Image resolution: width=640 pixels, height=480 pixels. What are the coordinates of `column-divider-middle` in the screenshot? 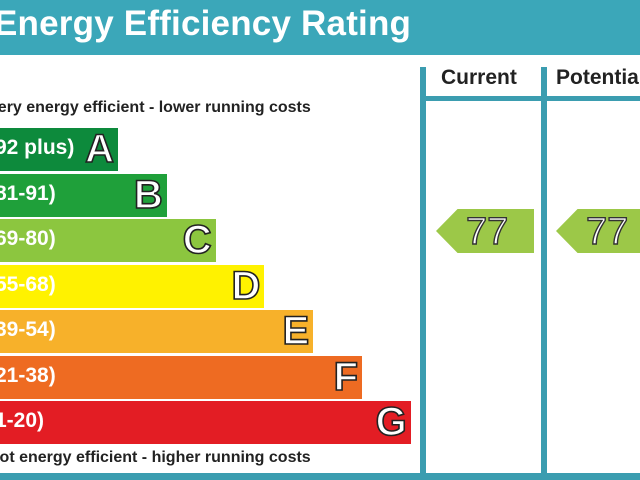 It's located at (544, 273).